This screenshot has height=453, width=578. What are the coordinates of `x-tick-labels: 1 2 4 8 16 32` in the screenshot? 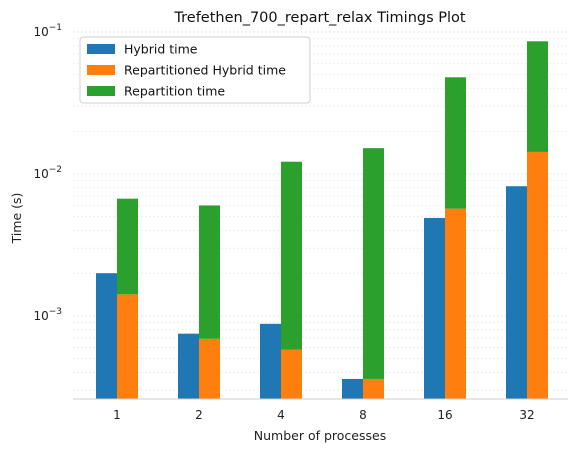 It's located at (323, 415).